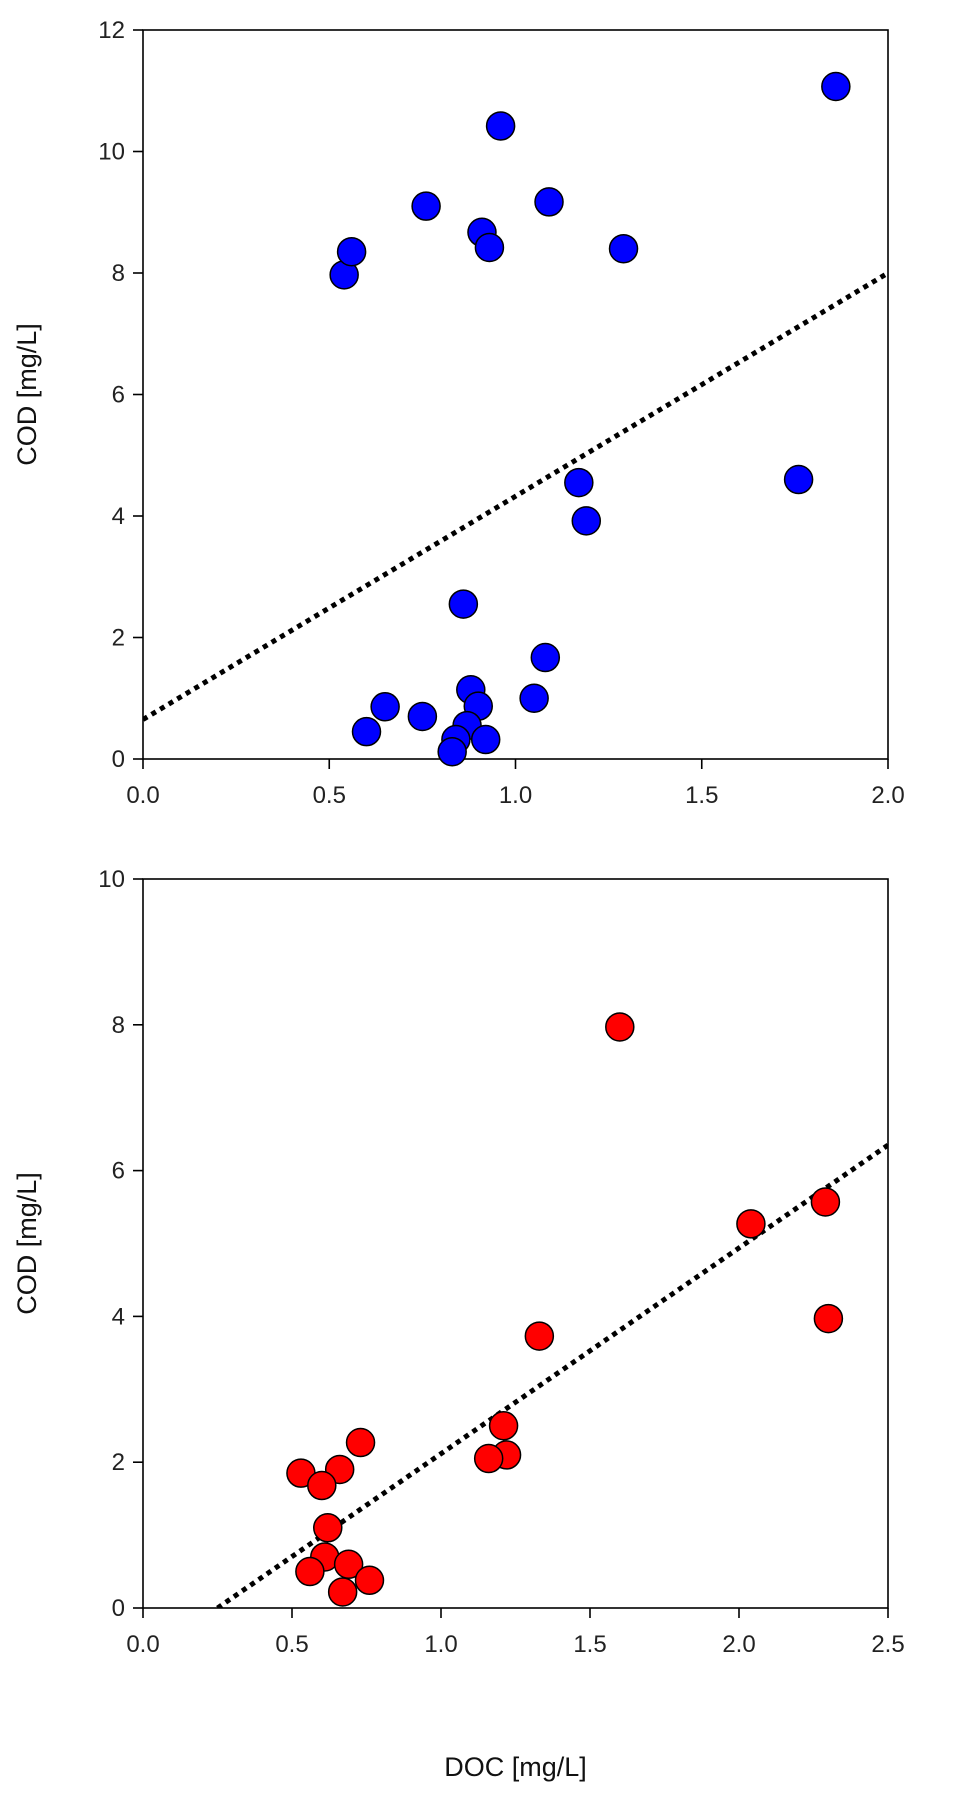 Image resolution: width=967 pixels, height=1803 pixels. What do you see at coordinates (887, 1644) in the screenshot?
I see `bottom-x-tick-label: 2.5` at bounding box center [887, 1644].